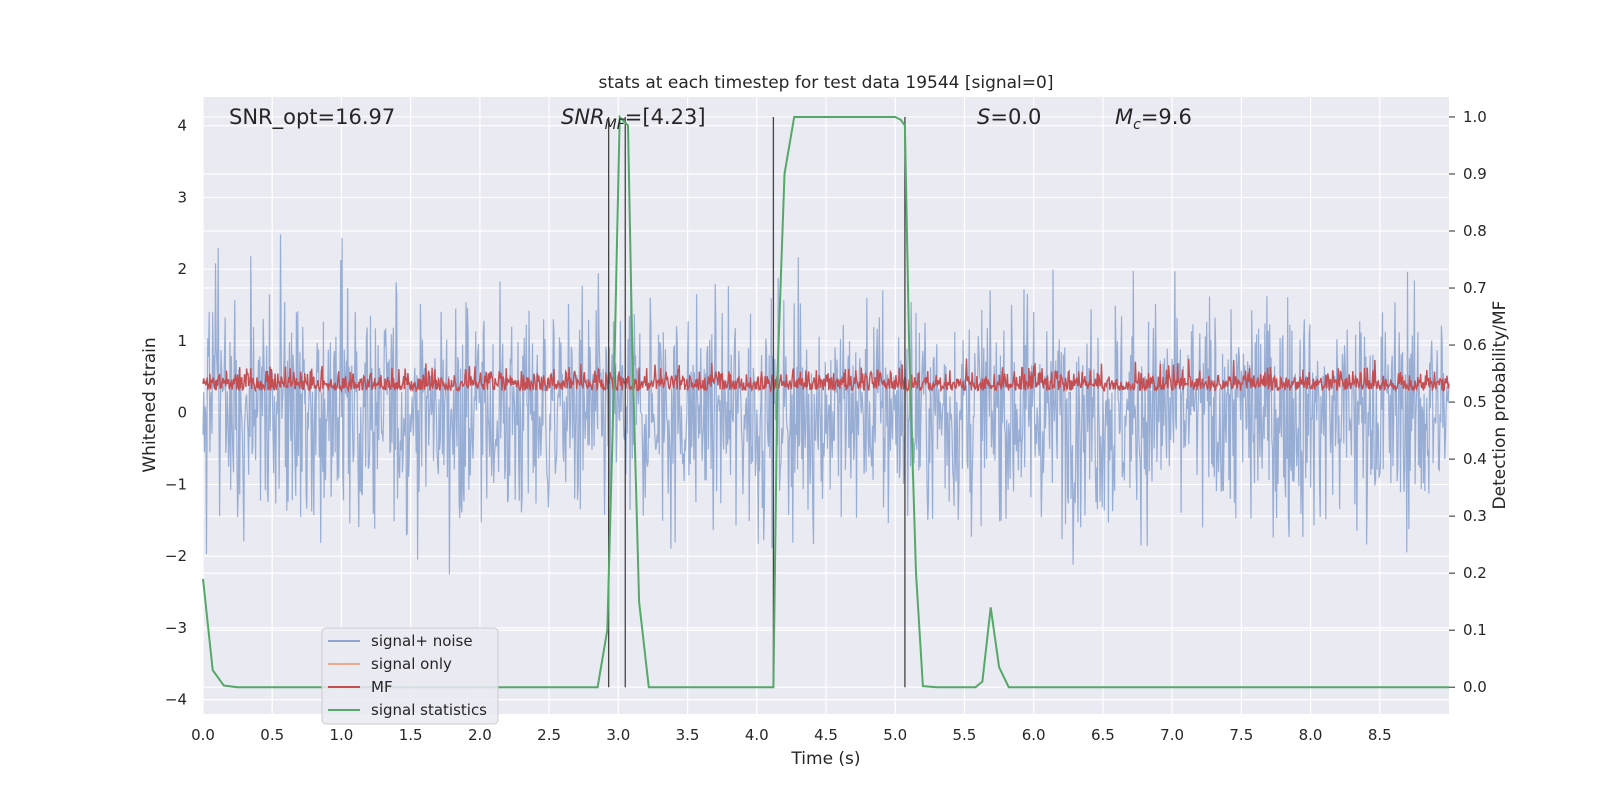 The width and height of the screenshot is (1600, 804). I want to click on x-tick-label: 3.5, so click(688, 735).